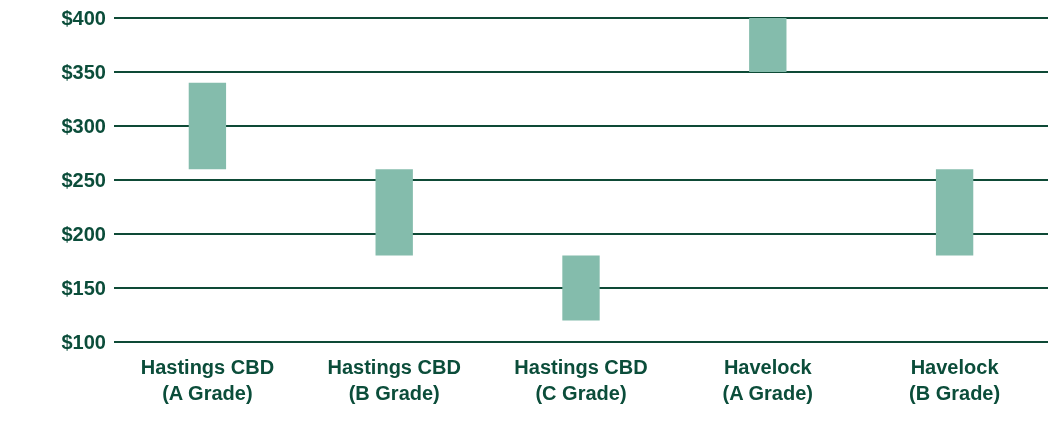 This screenshot has width=1056, height=430. Describe the element at coordinates (767, 380) in the screenshot. I see `x-tick-label: Havelock (A Grade)` at that location.